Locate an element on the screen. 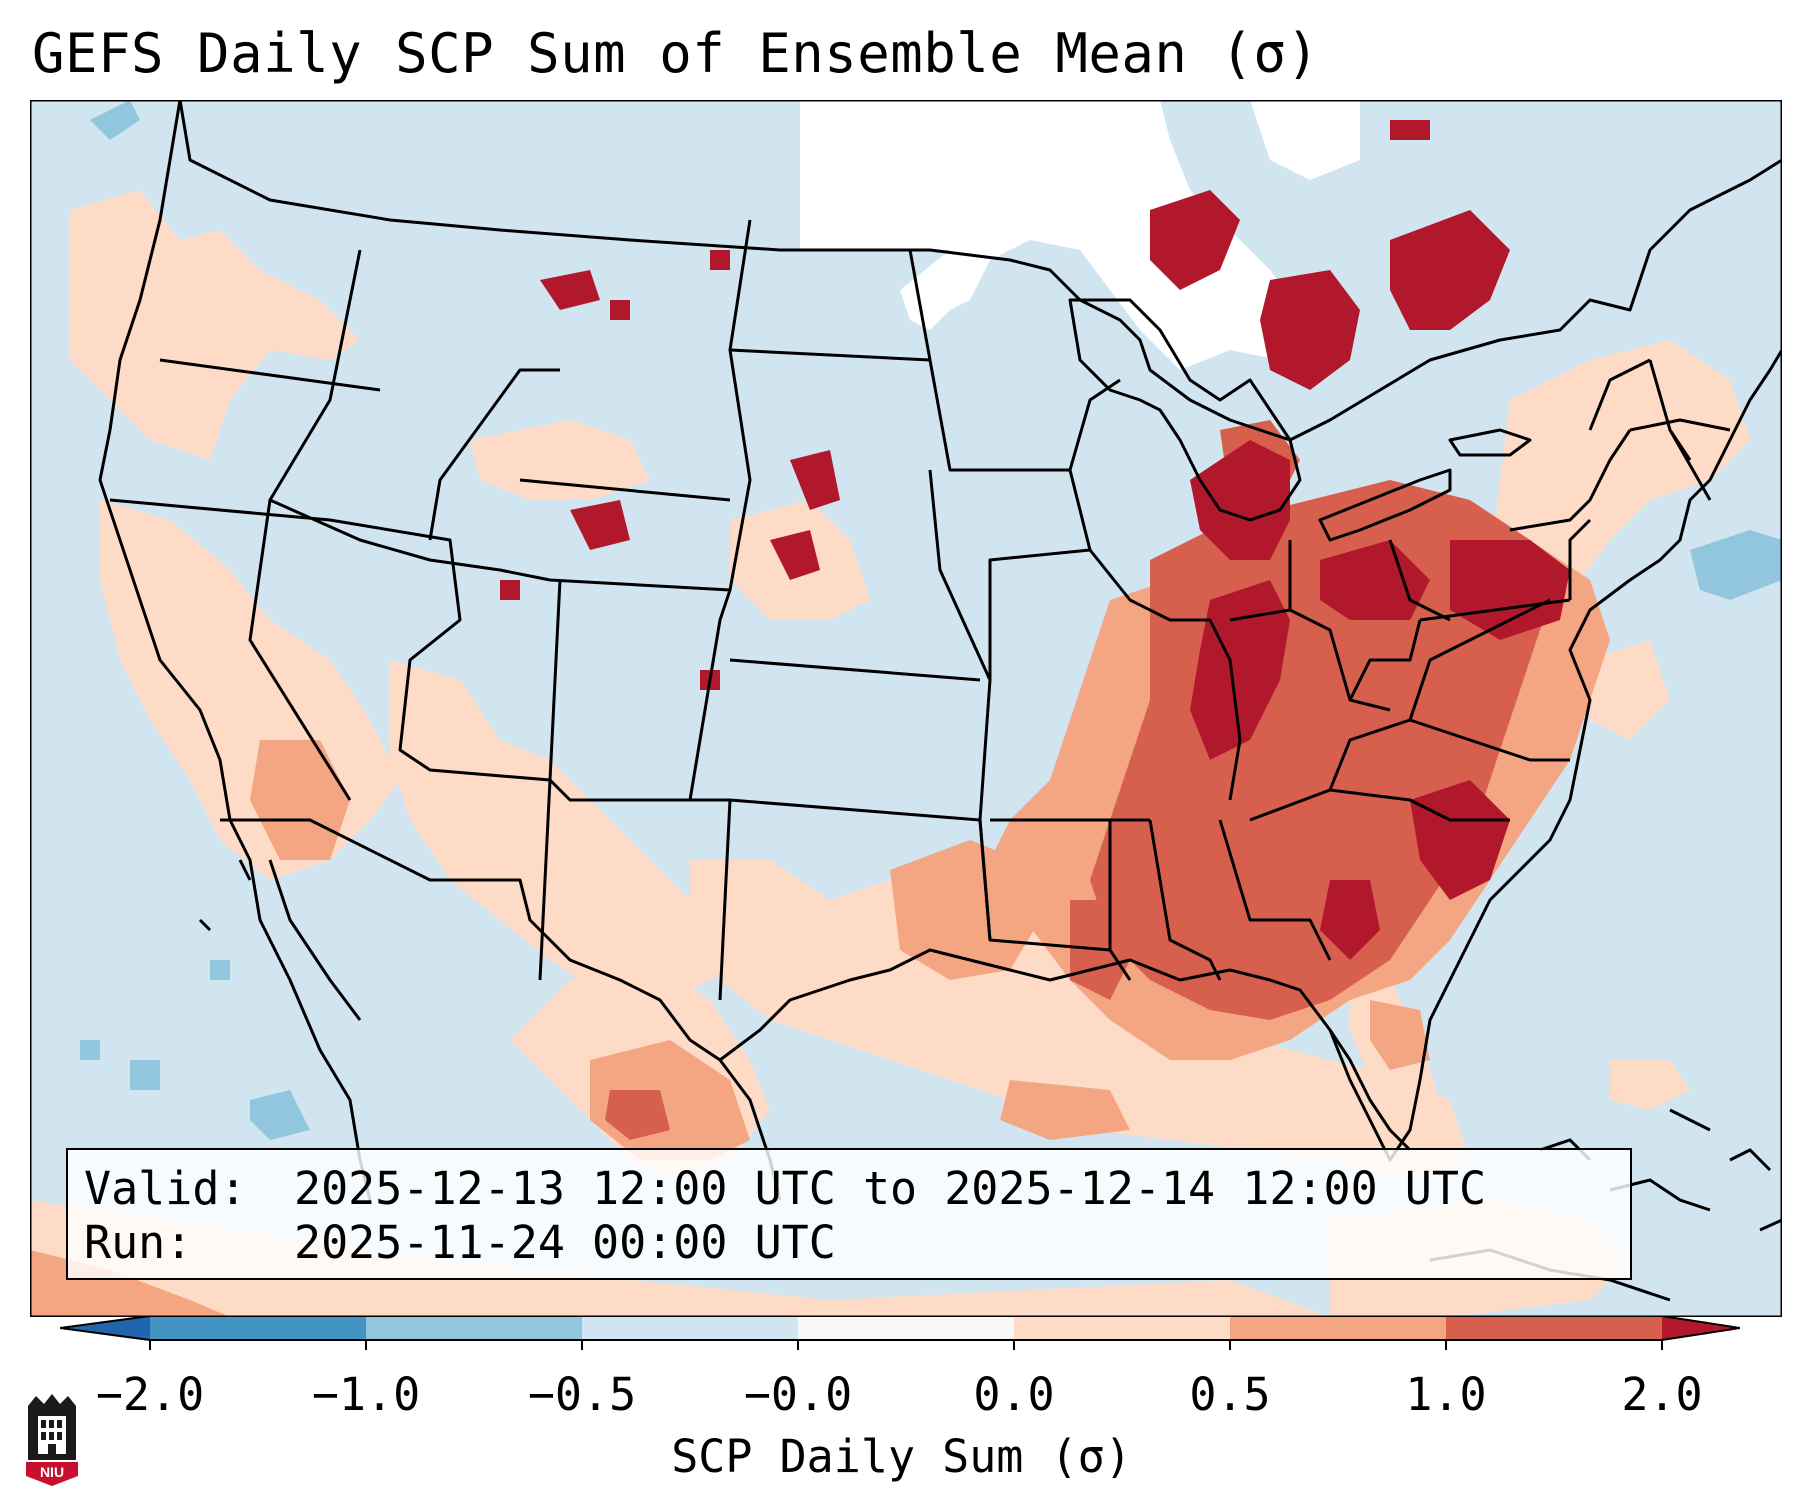  lake-ontario is located at coordinates (1490, 442).